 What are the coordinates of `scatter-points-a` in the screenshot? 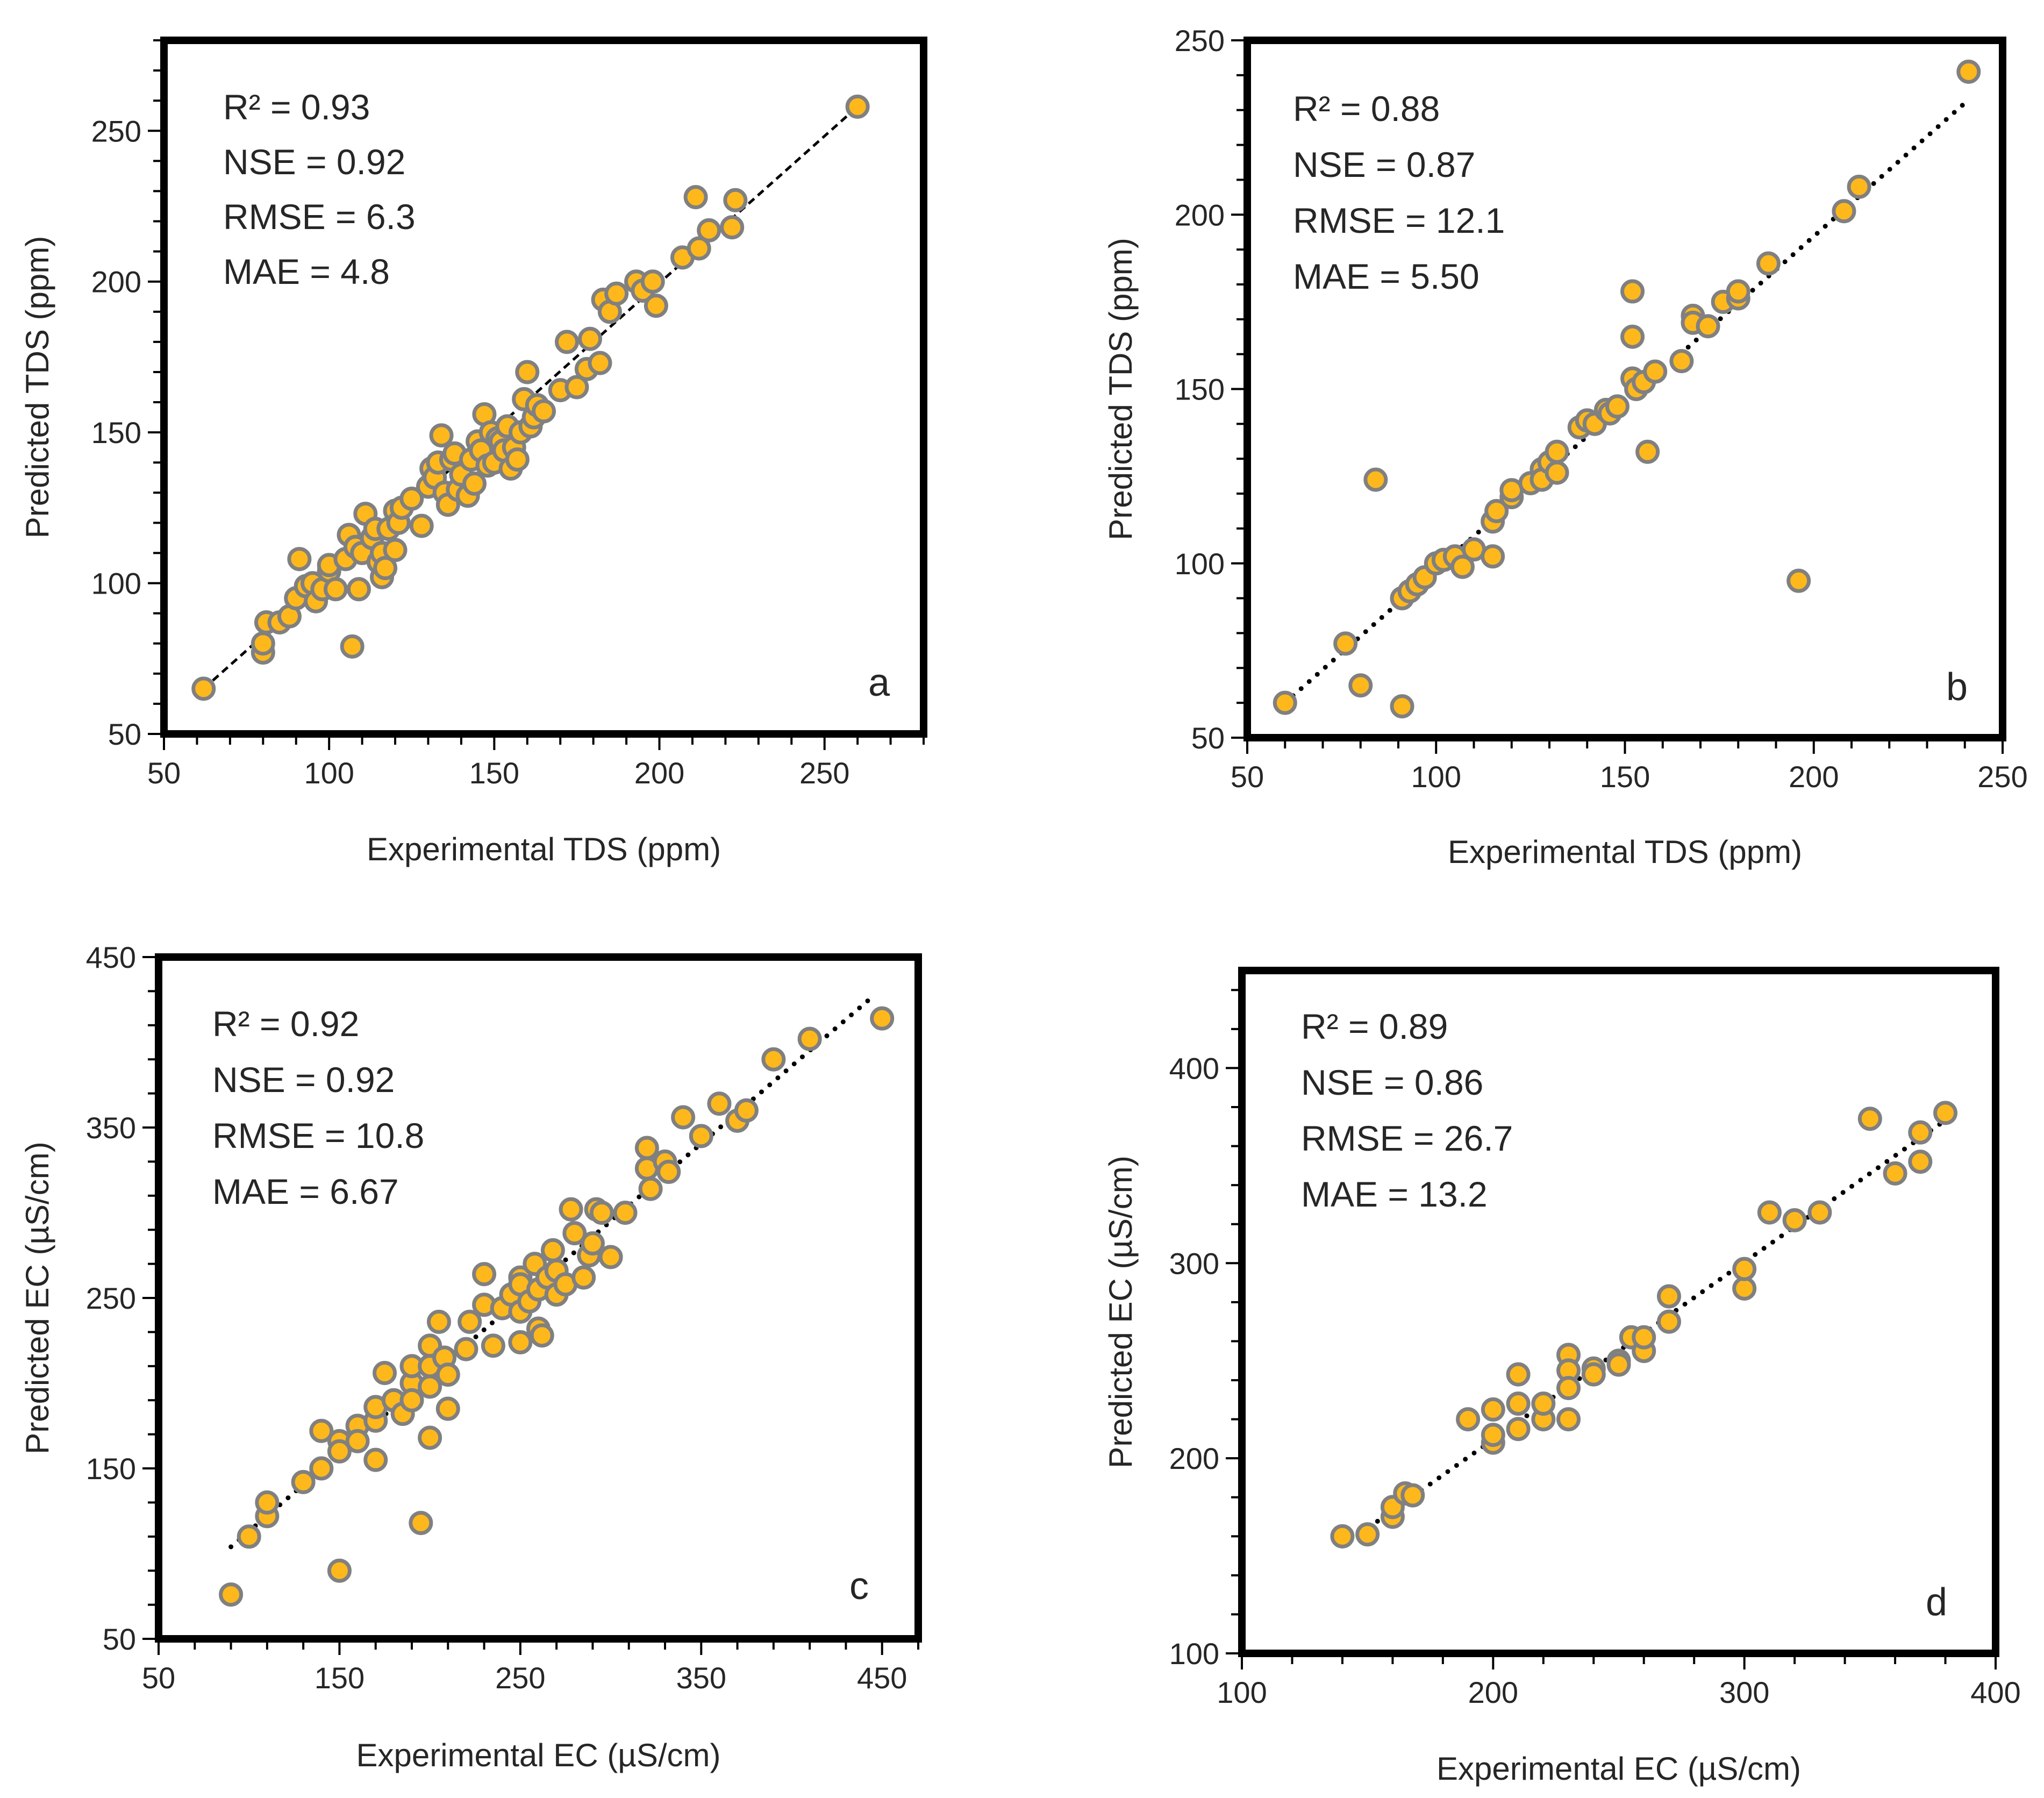 It's located at (530, 397).